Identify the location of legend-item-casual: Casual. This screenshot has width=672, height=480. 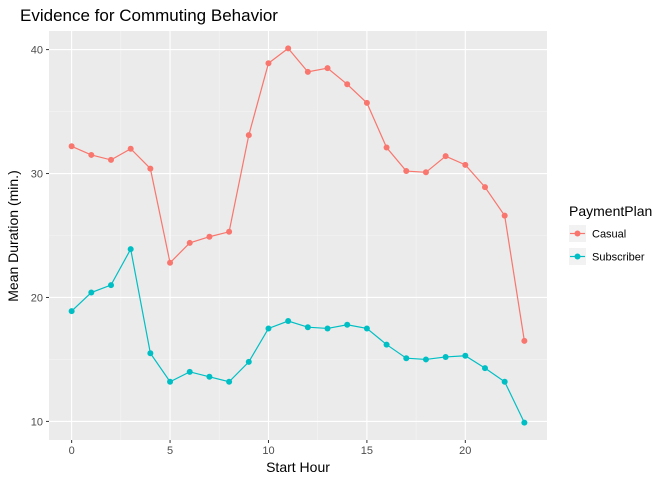
(597, 233).